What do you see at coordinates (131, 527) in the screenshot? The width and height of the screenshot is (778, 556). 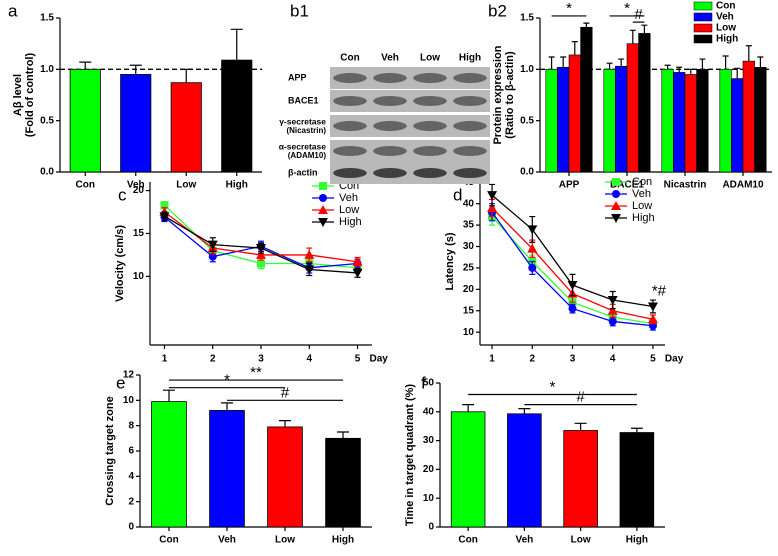 I see `y-tick-label: 0` at bounding box center [131, 527].